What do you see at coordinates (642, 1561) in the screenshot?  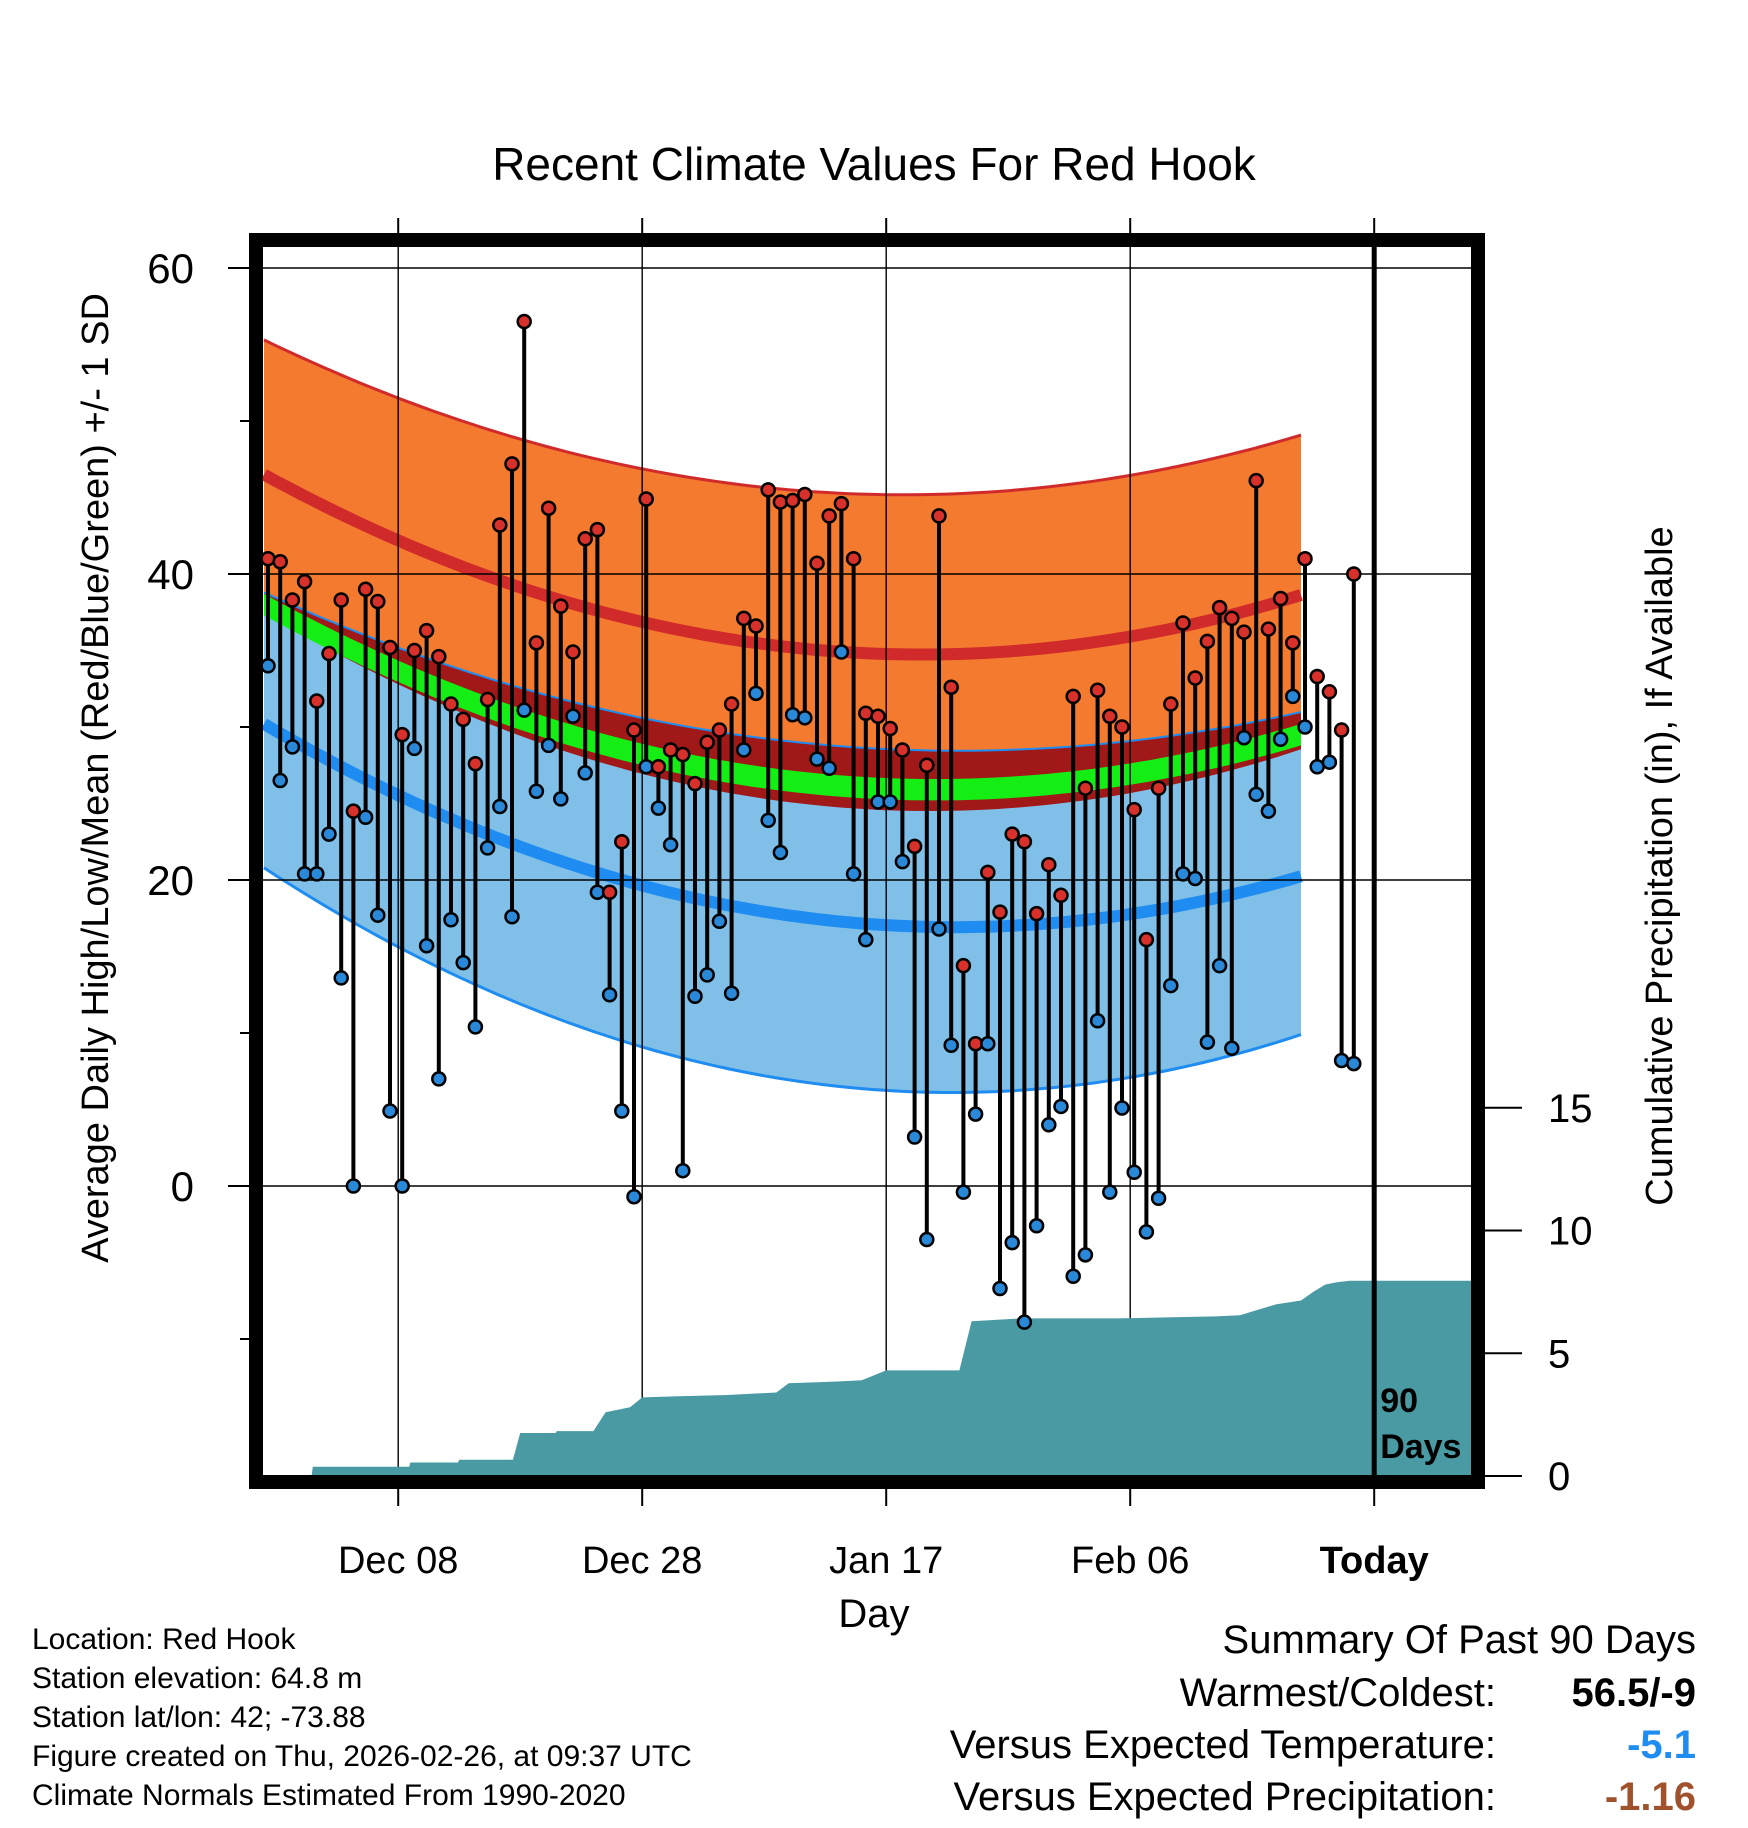 I see `x-tick-label: Dec 28` at bounding box center [642, 1561].